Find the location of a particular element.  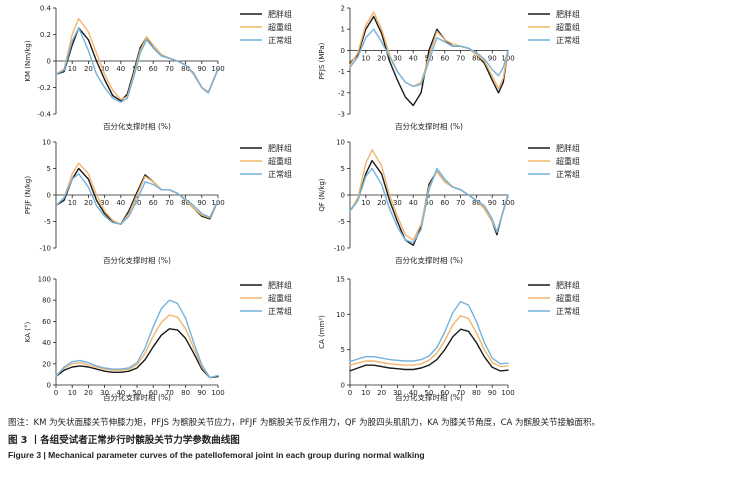

y-tick-label: 20 is located at coordinates (46, 364).